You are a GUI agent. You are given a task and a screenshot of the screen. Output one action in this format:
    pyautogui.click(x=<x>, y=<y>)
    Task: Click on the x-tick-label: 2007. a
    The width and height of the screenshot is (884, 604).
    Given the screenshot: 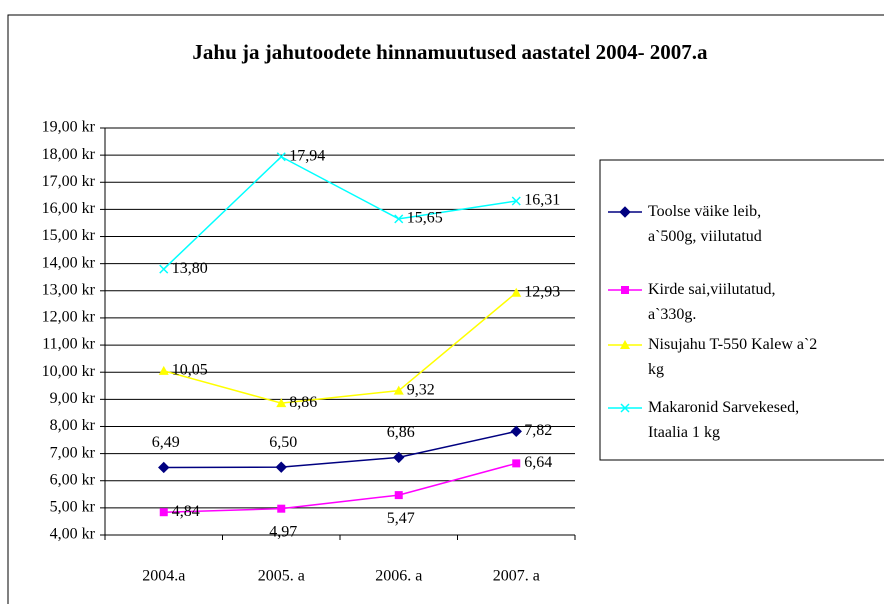 What is the action you would take?
    pyautogui.click(x=516, y=576)
    